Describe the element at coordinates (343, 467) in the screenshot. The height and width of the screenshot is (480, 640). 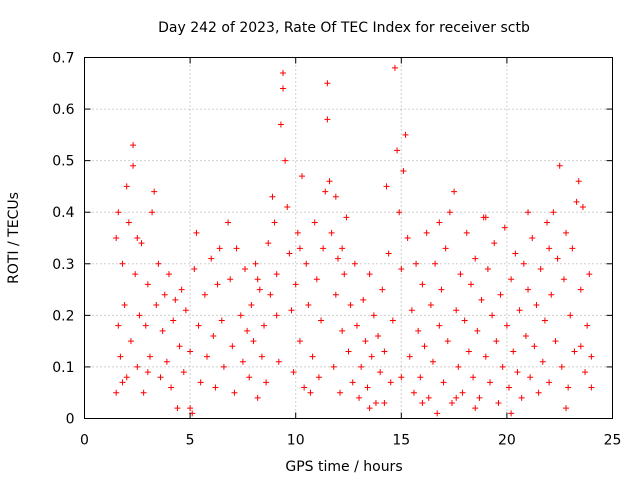
I see `x-axis-label: GPS time / hours` at that location.